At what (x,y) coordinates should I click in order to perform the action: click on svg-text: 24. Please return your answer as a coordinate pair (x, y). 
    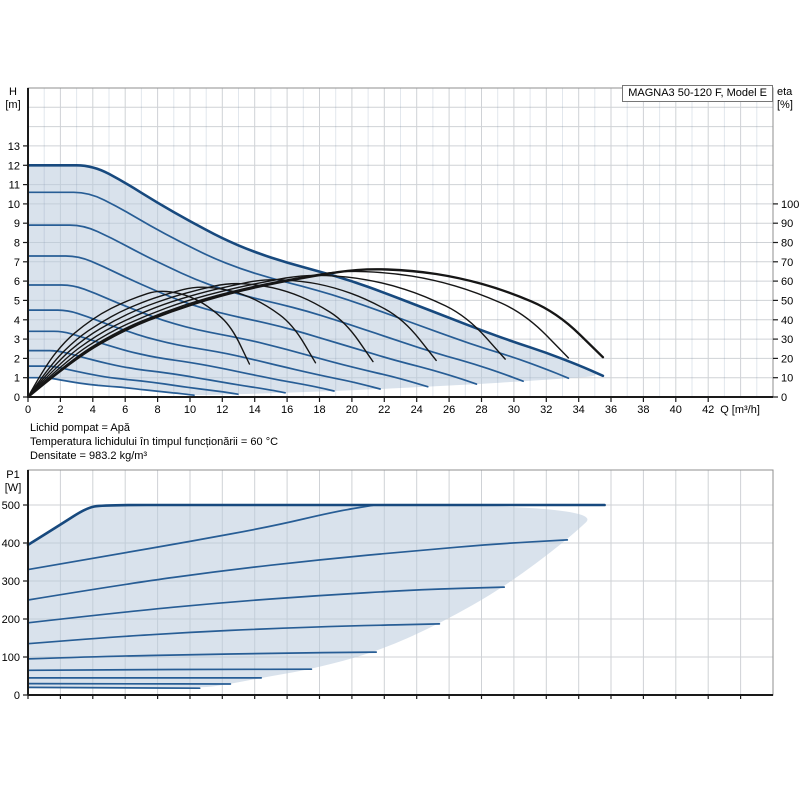
    Looking at the image, I should click on (417, 410).